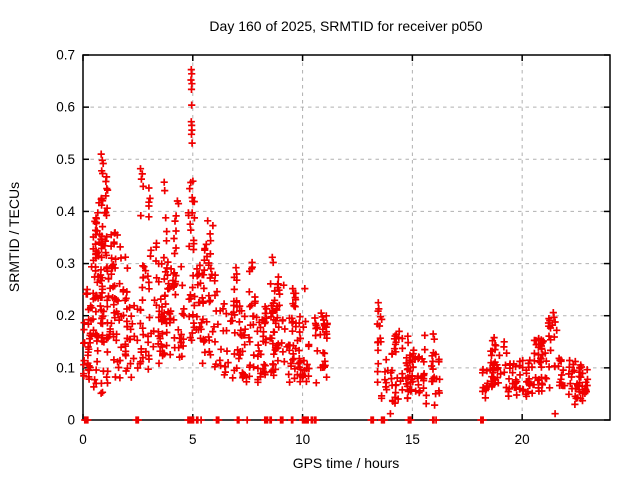  I want to click on x-tick-labels: 0 5 10 15 20, so click(304, 439).